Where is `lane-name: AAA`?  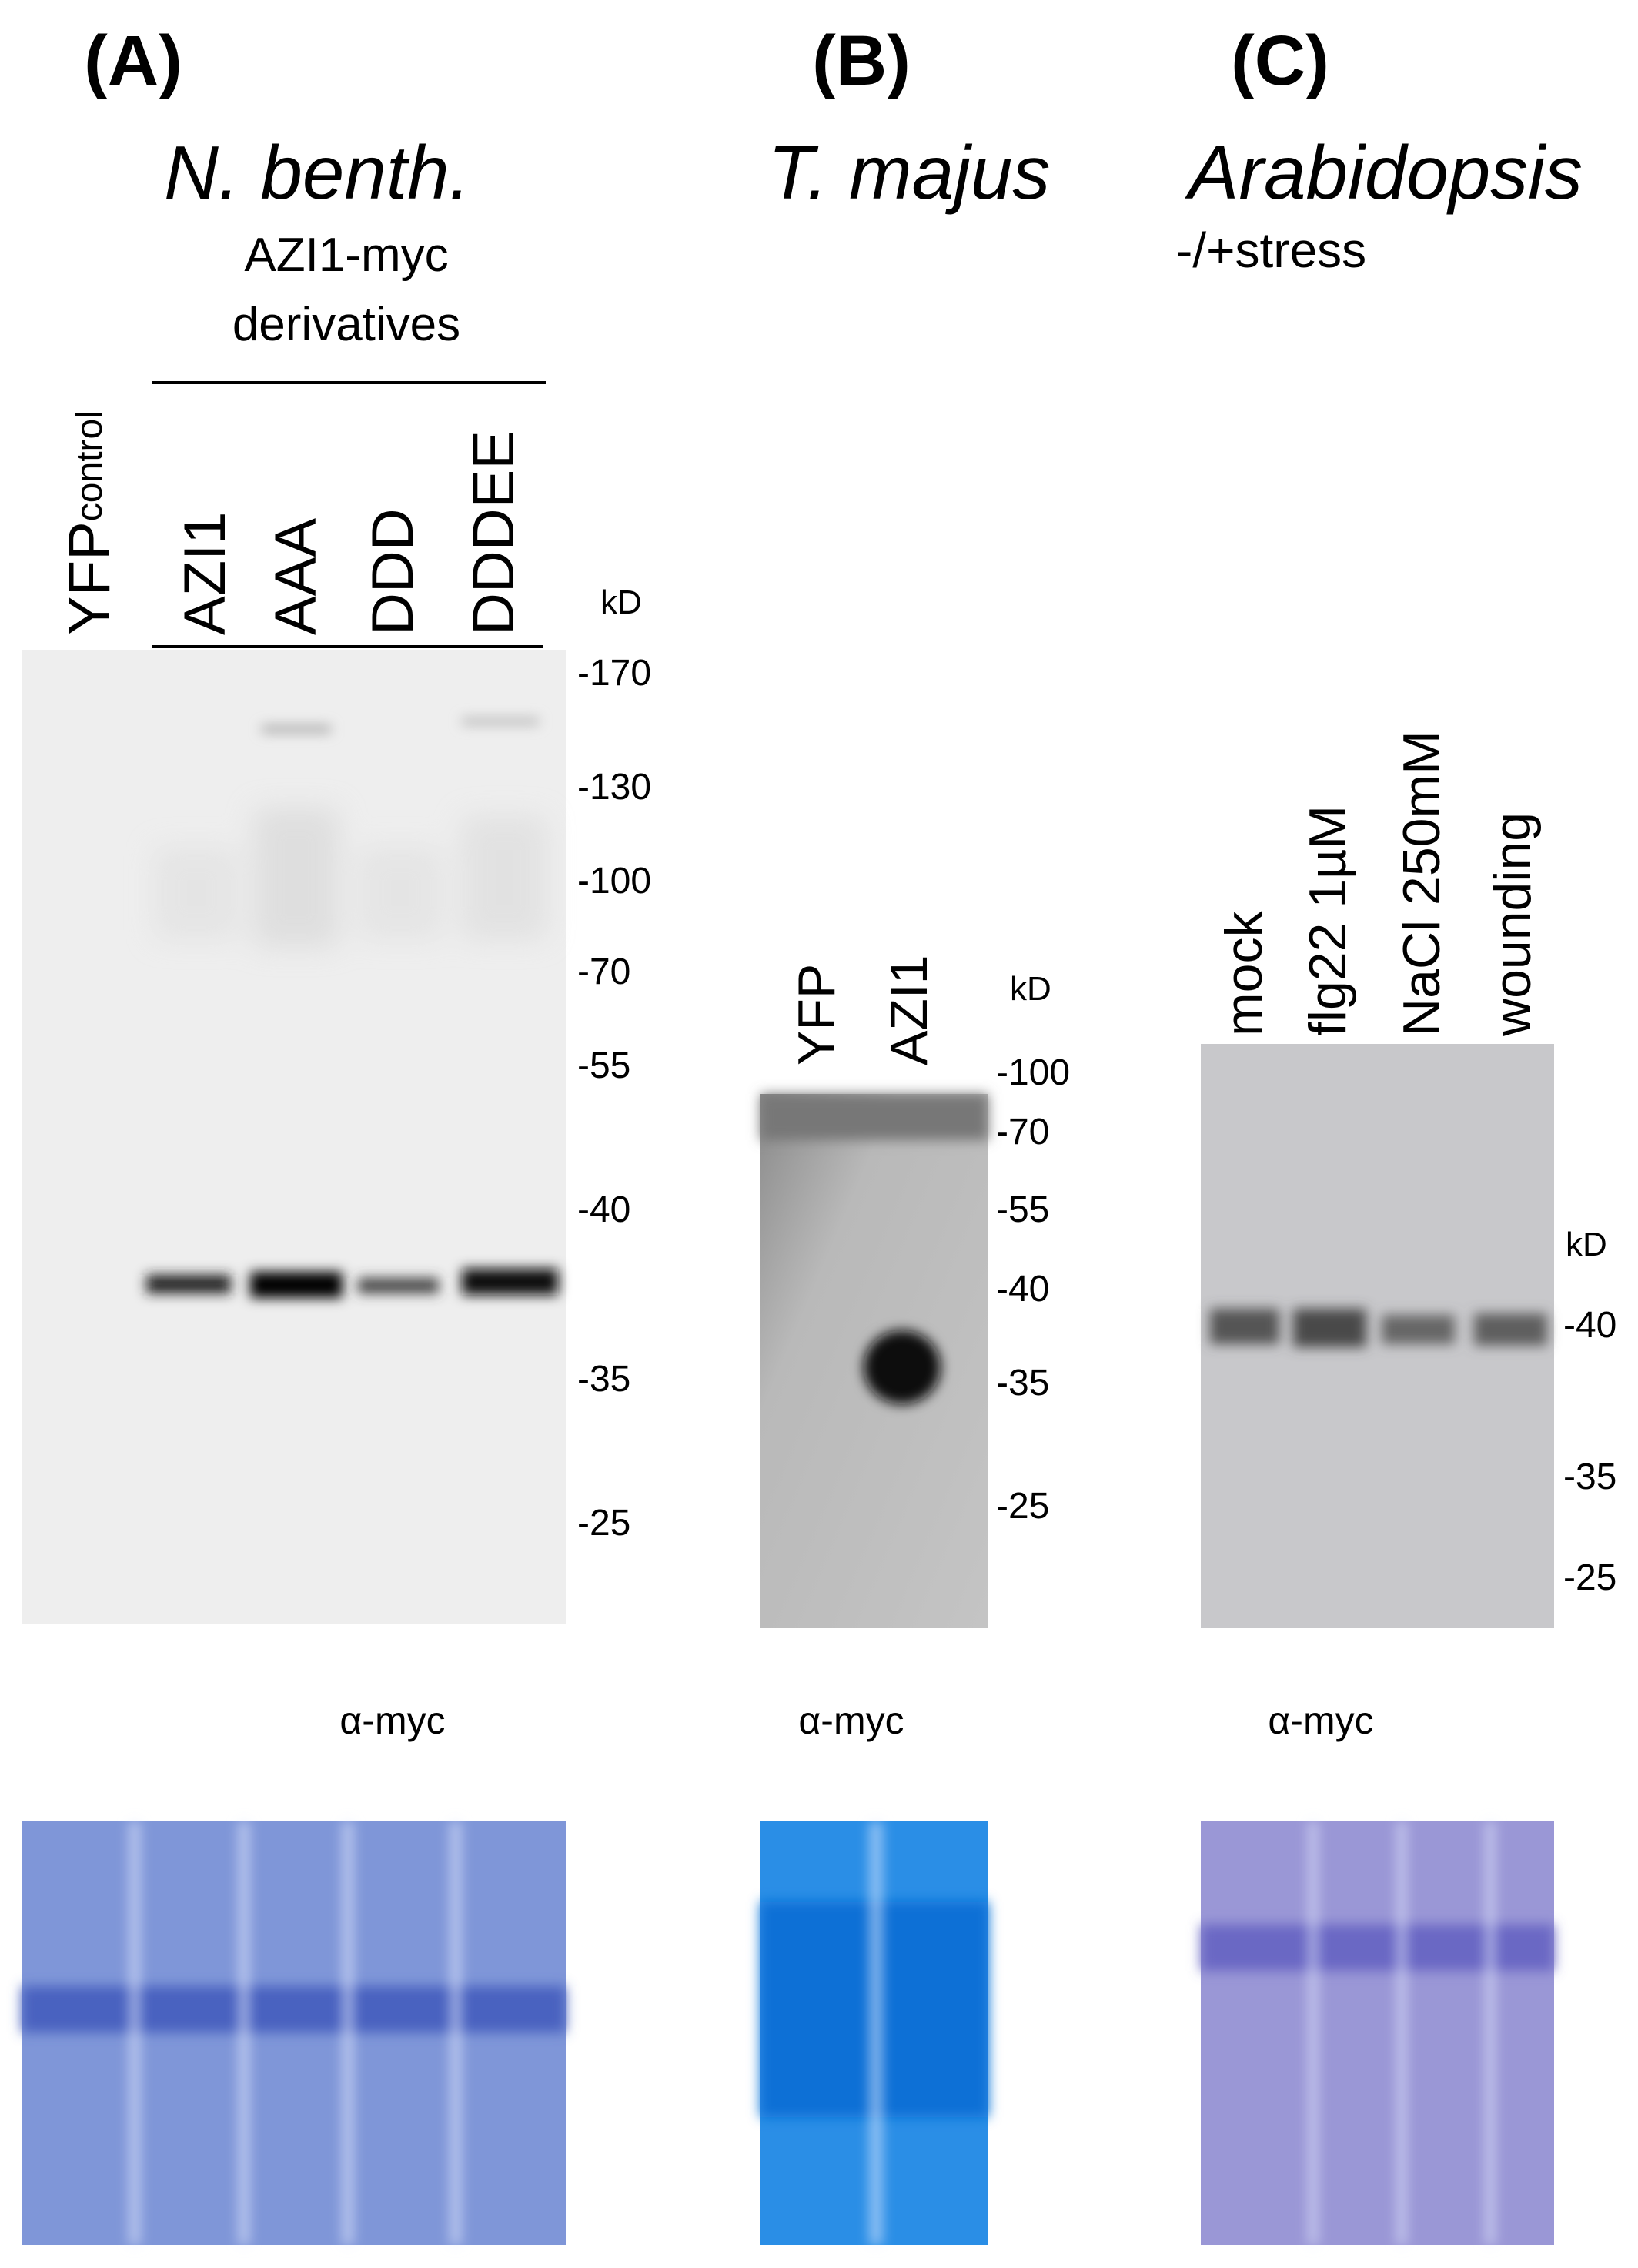
lane-name: AAA is located at coordinates (296, 576).